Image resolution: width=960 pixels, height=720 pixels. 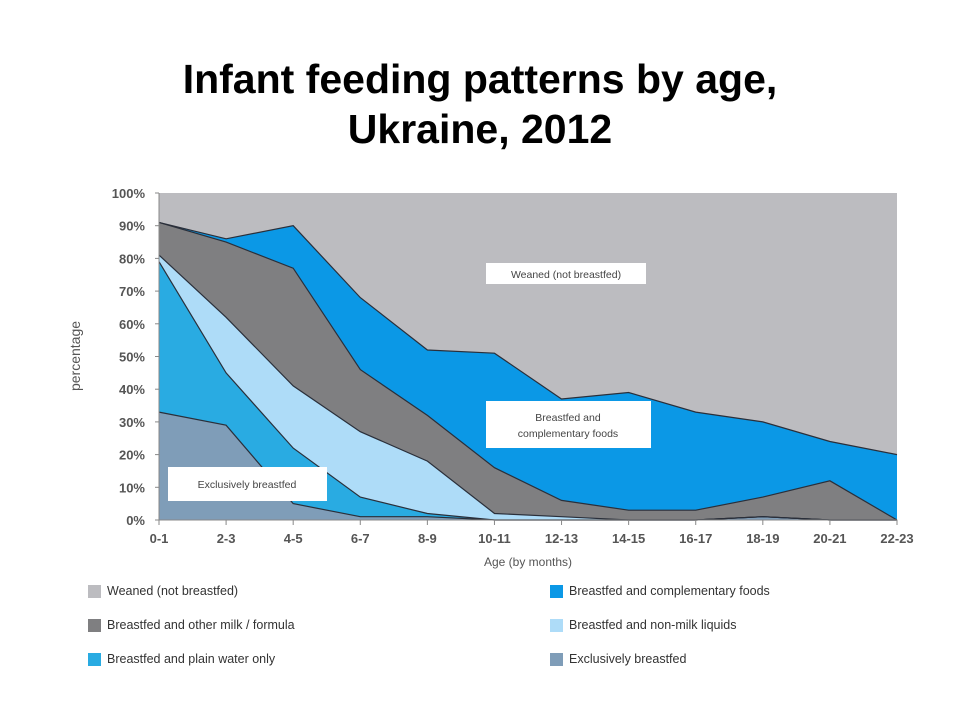 I want to click on x-tick-label: 16-17, so click(x=695, y=538).